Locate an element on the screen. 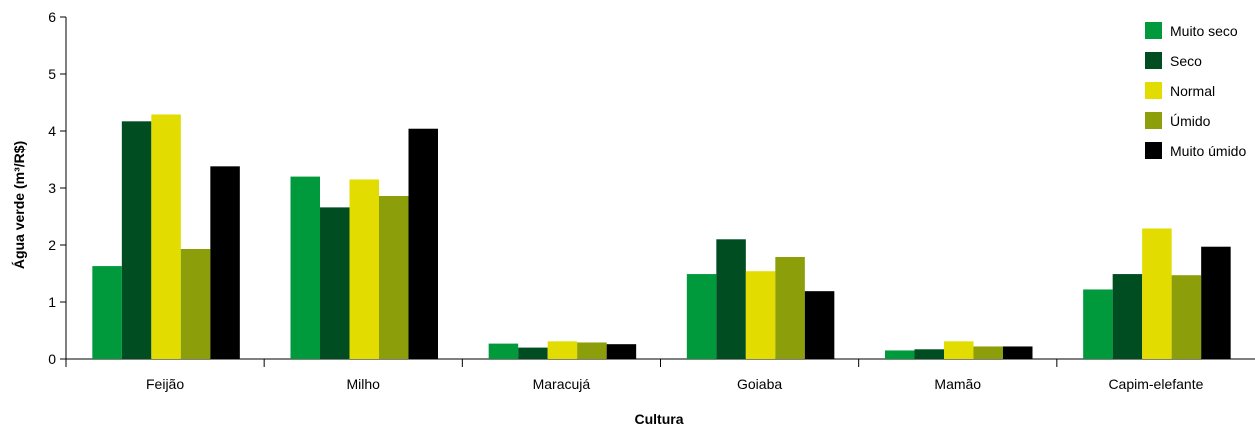  x-tick-label: Milho is located at coordinates (364, 384).